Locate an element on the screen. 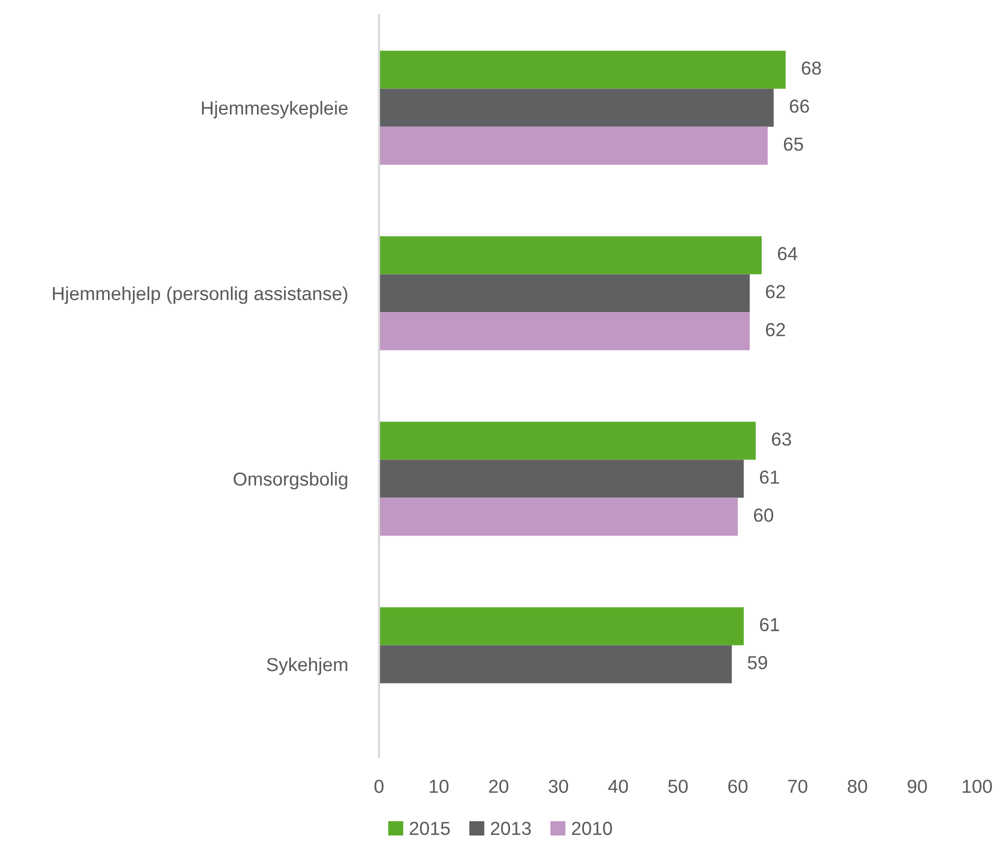 The image size is (995, 850). y-tick-label: Hjemmesykepleie is located at coordinates (275, 109).